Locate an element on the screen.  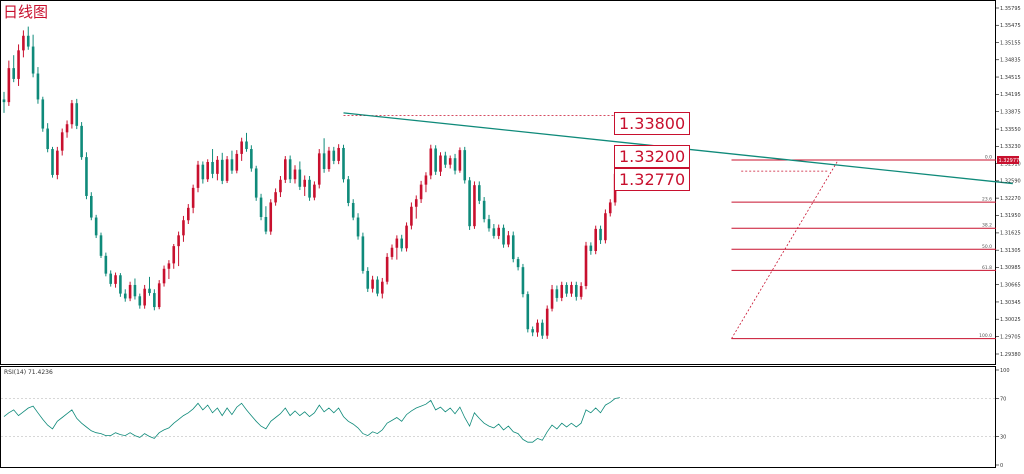
fib-level-label: 100.0 is located at coordinates (985, 336).